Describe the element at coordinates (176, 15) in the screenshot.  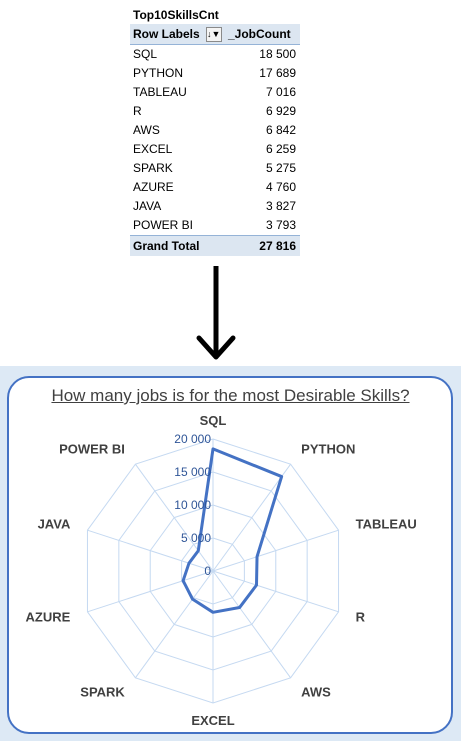
I see `pivot-title: Top10SkillsCnt` at that location.